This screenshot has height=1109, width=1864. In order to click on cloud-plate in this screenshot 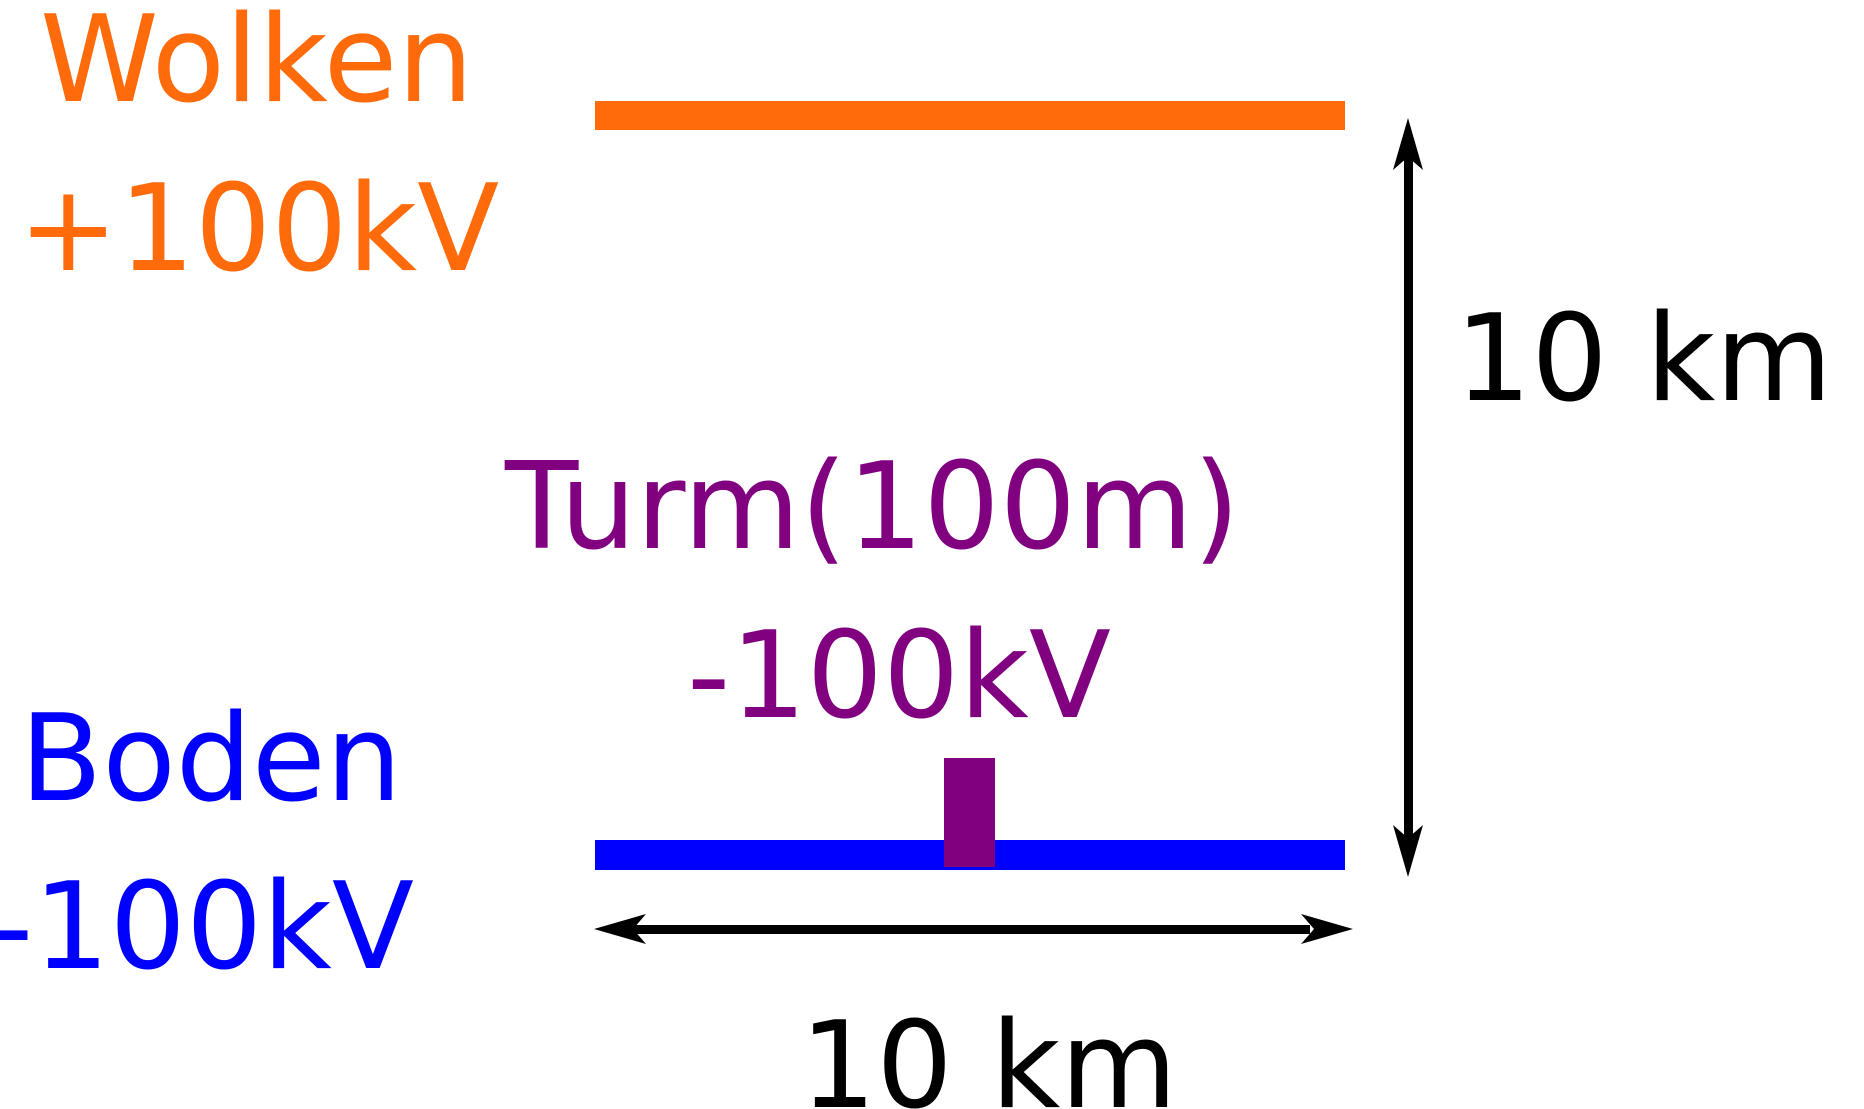, I will do `click(970, 115)`.